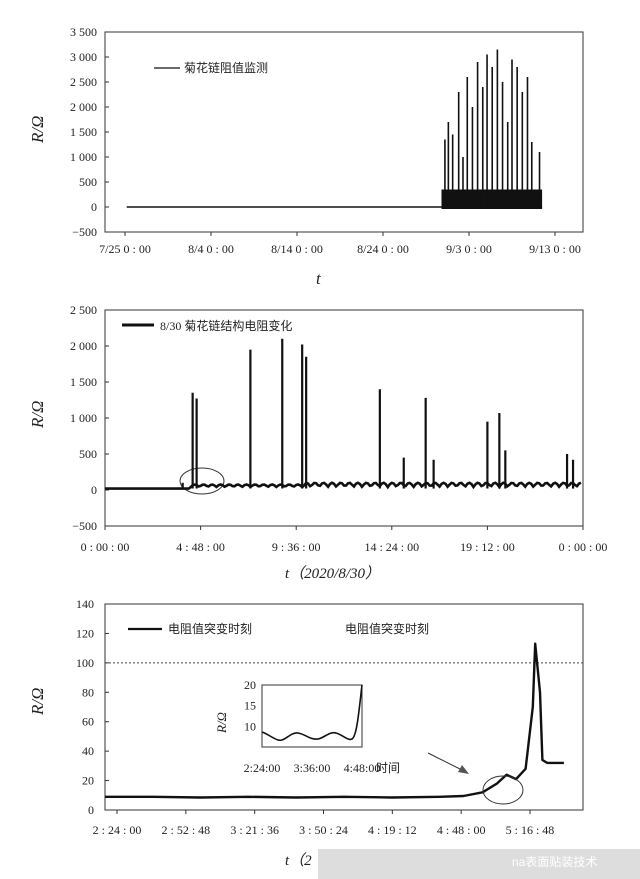  I want to click on chart-3-legend-label: 电阻值突变时刻, so click(210, 628).